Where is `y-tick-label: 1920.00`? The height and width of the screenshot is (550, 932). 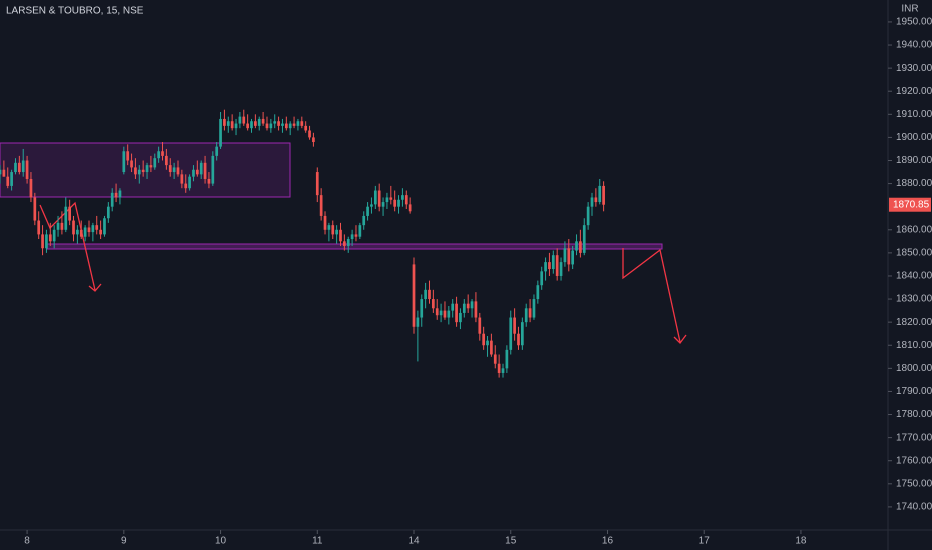
y-tick-label: 1920.00 is located at coordinates (914, 91).